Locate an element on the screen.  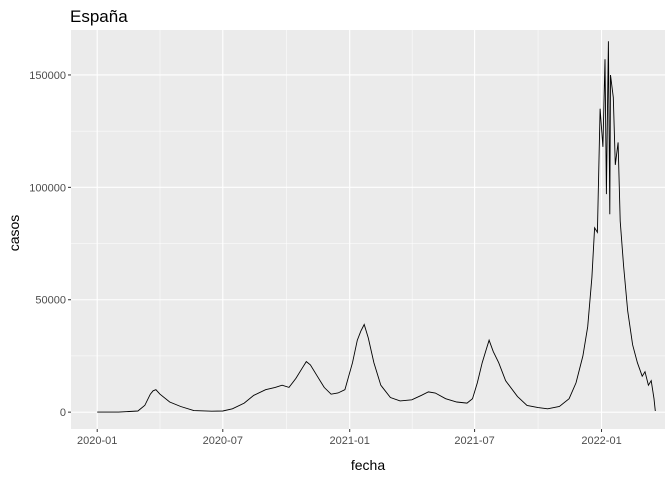
x-tick-label: 2022-01 is located at coordinates (601, 441).